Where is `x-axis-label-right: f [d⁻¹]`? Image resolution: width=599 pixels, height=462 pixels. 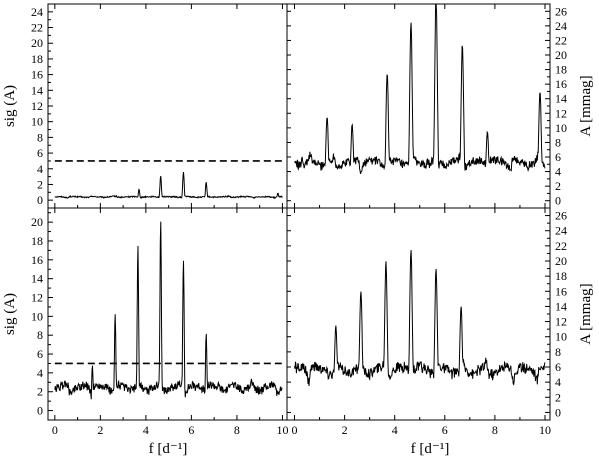 x-axis-label-right: f [d⁻¹] is located at coordinates (430, 449).